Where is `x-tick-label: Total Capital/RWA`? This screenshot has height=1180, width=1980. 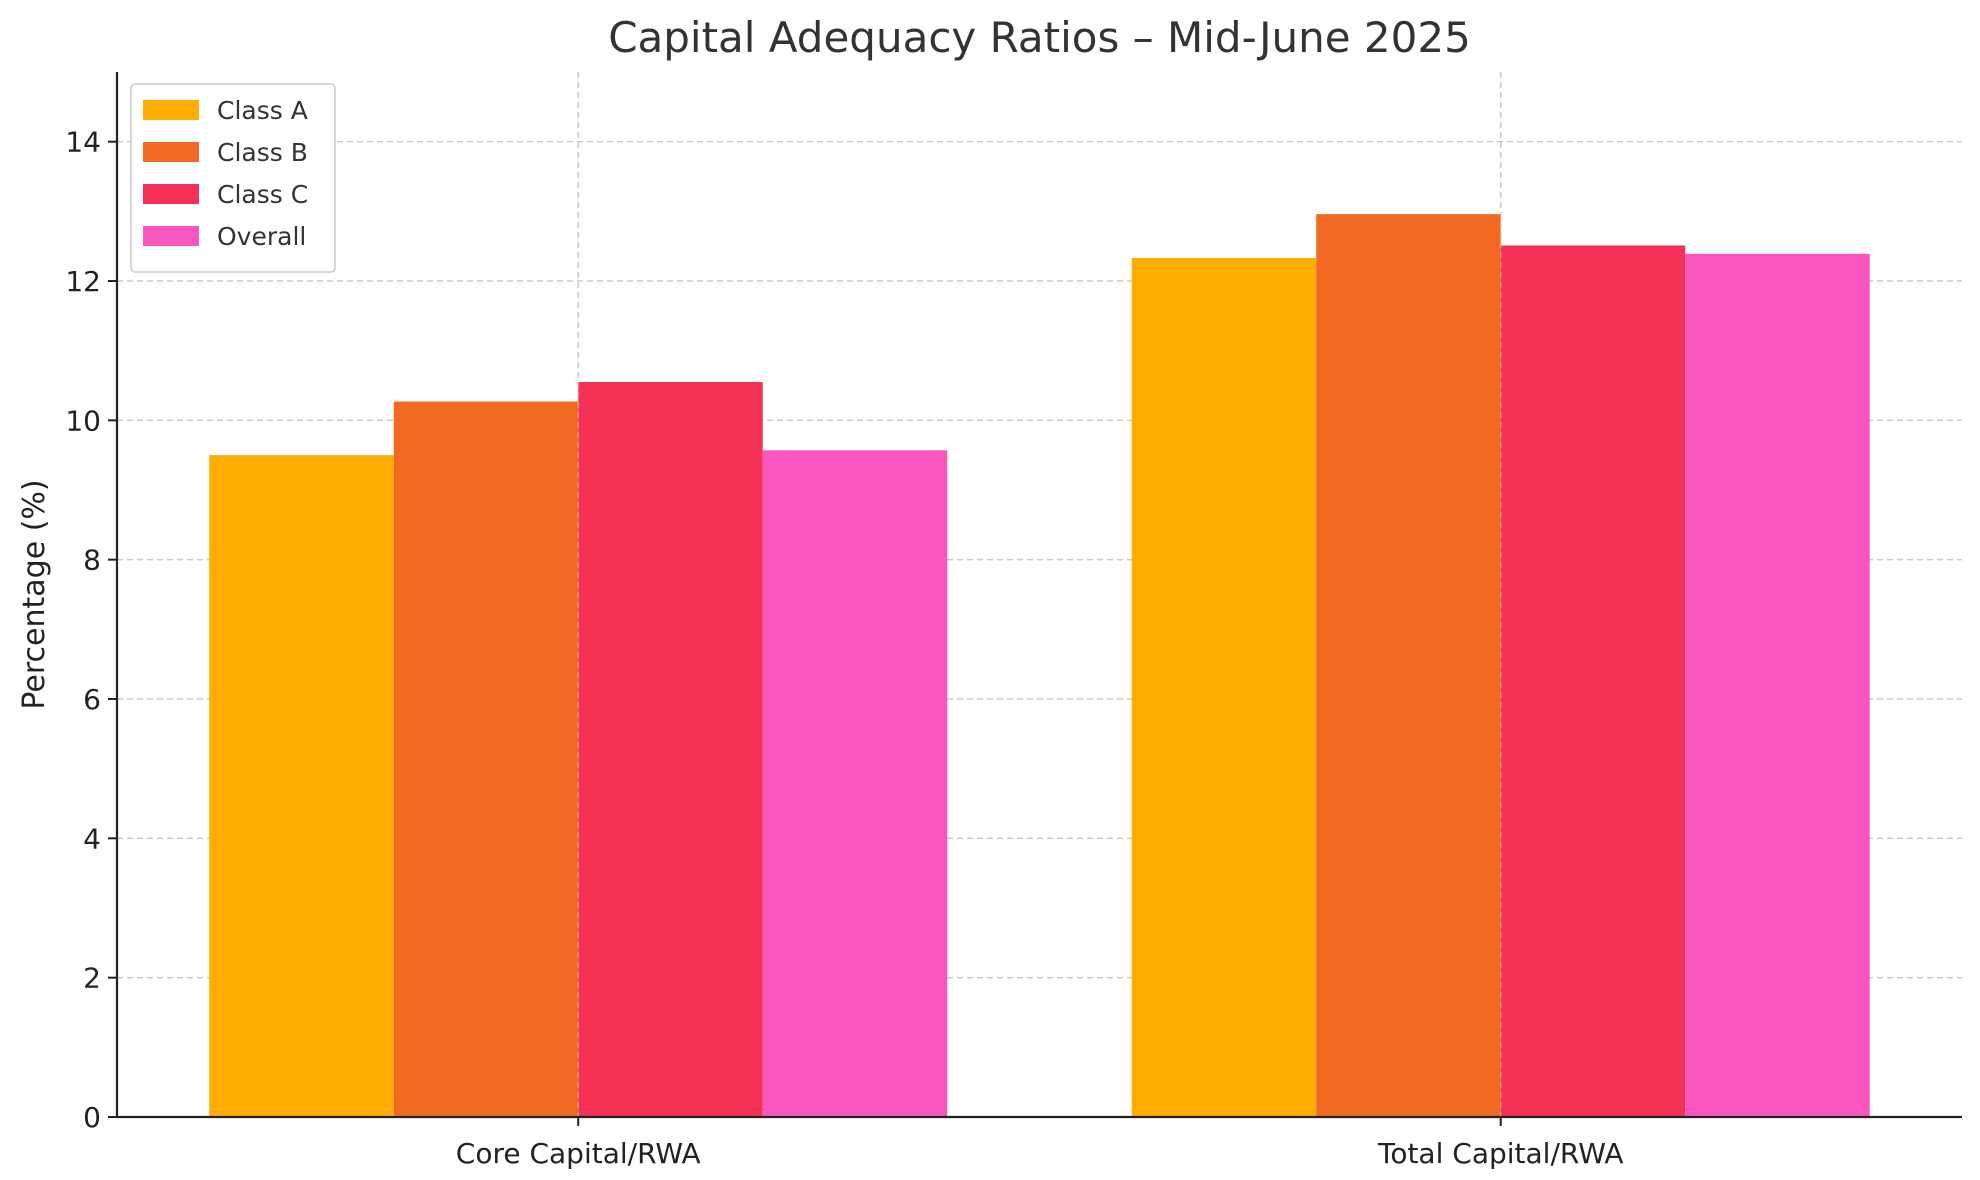 x-tick-label: Total Capital/RWA is located at coordinates (1500, 1153).